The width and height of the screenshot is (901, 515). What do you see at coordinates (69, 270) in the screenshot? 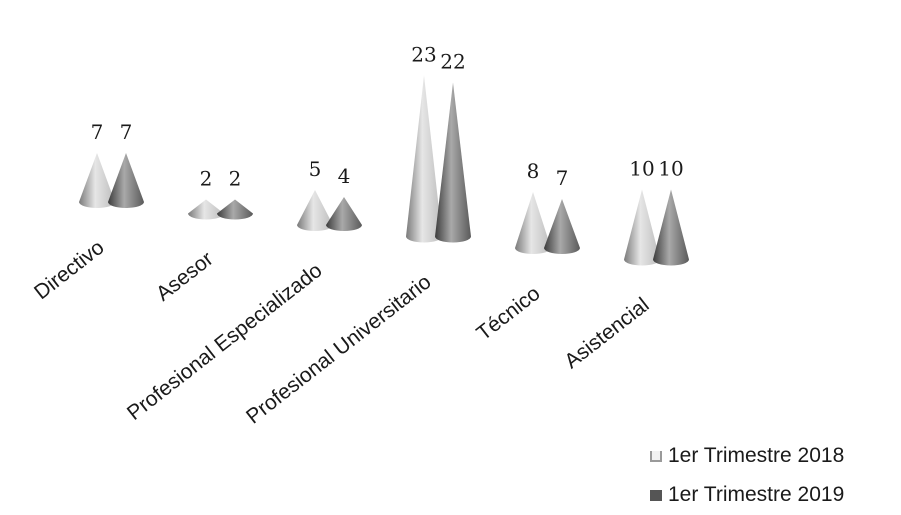
I see `category-label-directivo: Directivo` at bounding box center [69, 270].